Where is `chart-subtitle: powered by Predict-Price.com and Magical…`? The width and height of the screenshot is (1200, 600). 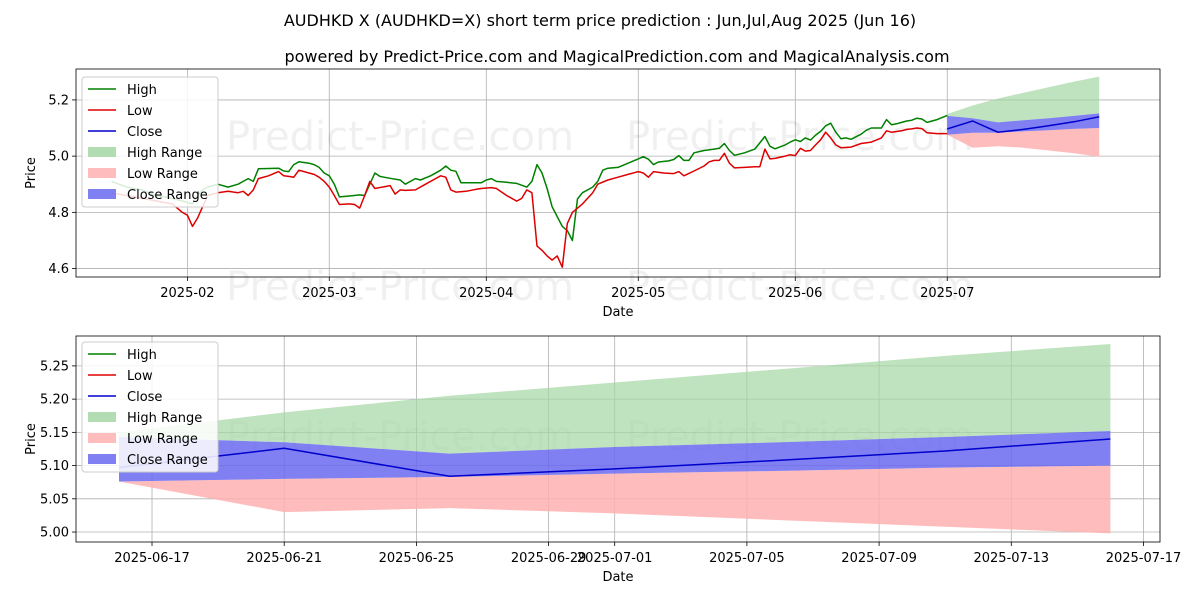 chart-subtitle: powered by Predict-Price.com and Magical… is located at coordinates (616, 56).